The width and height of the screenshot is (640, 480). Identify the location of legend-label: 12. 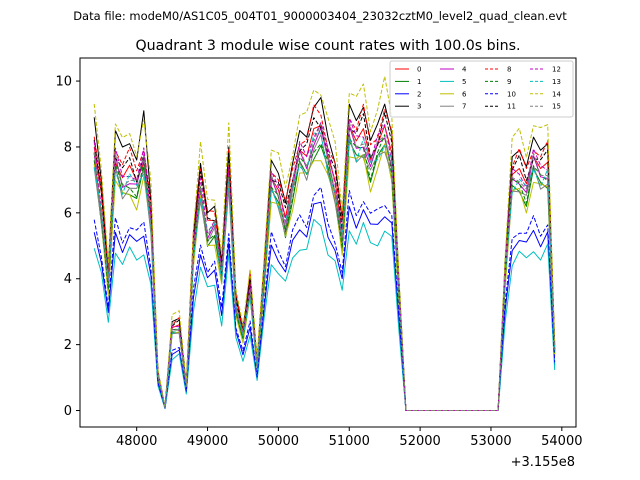
(556, 70).